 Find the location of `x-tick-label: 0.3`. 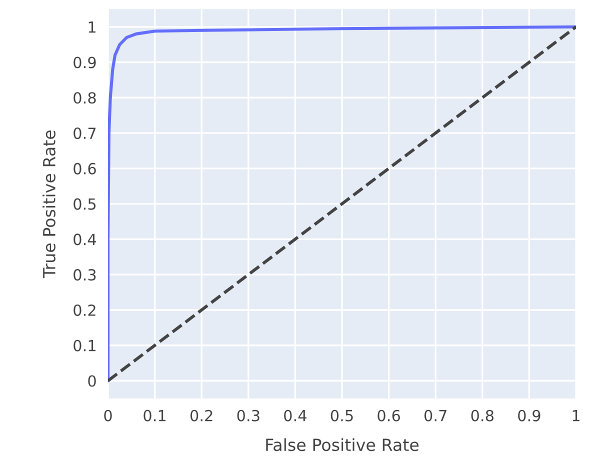

x-tick-label: 0.3 is located at coordinates (248, 416).